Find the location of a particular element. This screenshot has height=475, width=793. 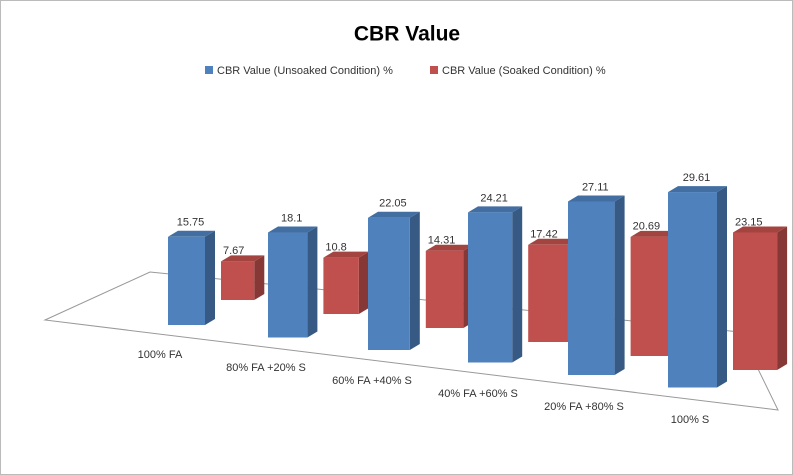

value-label: 17.42 is located at coordinates (544, 235).